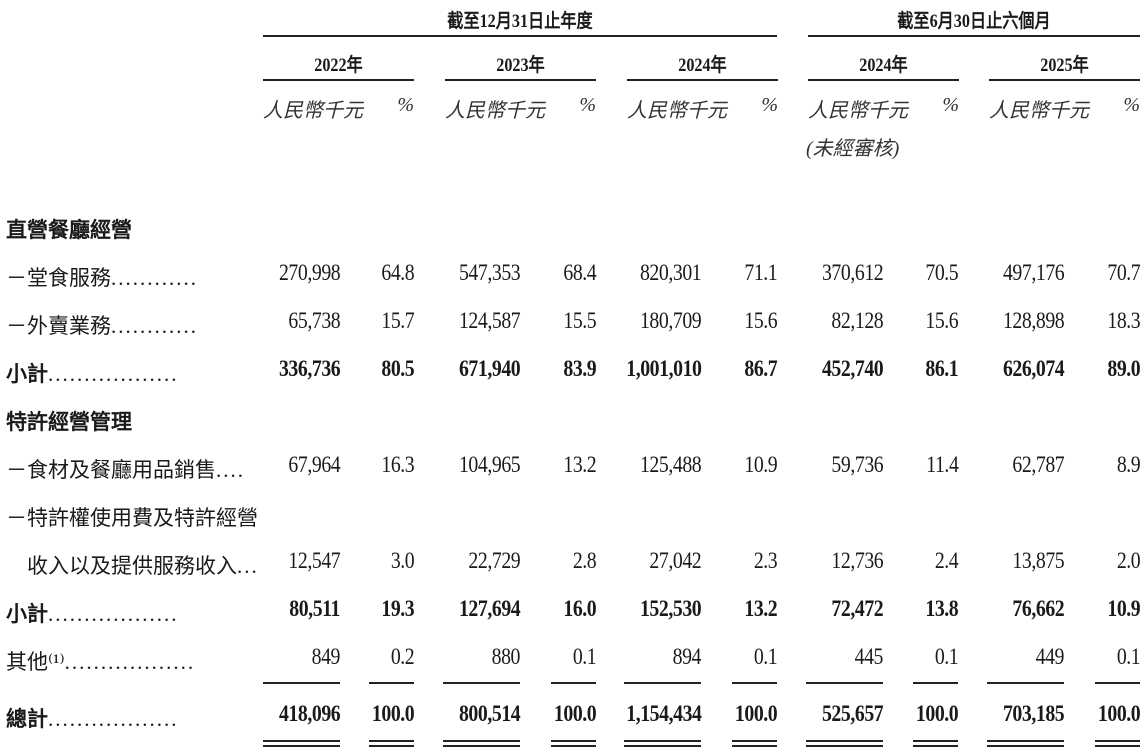 The height and width of the screenshot is (752, 1148). What do you see at coordinates (760, 464) in the screenshot?
I see `percent-cell: 10.9` at bounding box center [760, 464].